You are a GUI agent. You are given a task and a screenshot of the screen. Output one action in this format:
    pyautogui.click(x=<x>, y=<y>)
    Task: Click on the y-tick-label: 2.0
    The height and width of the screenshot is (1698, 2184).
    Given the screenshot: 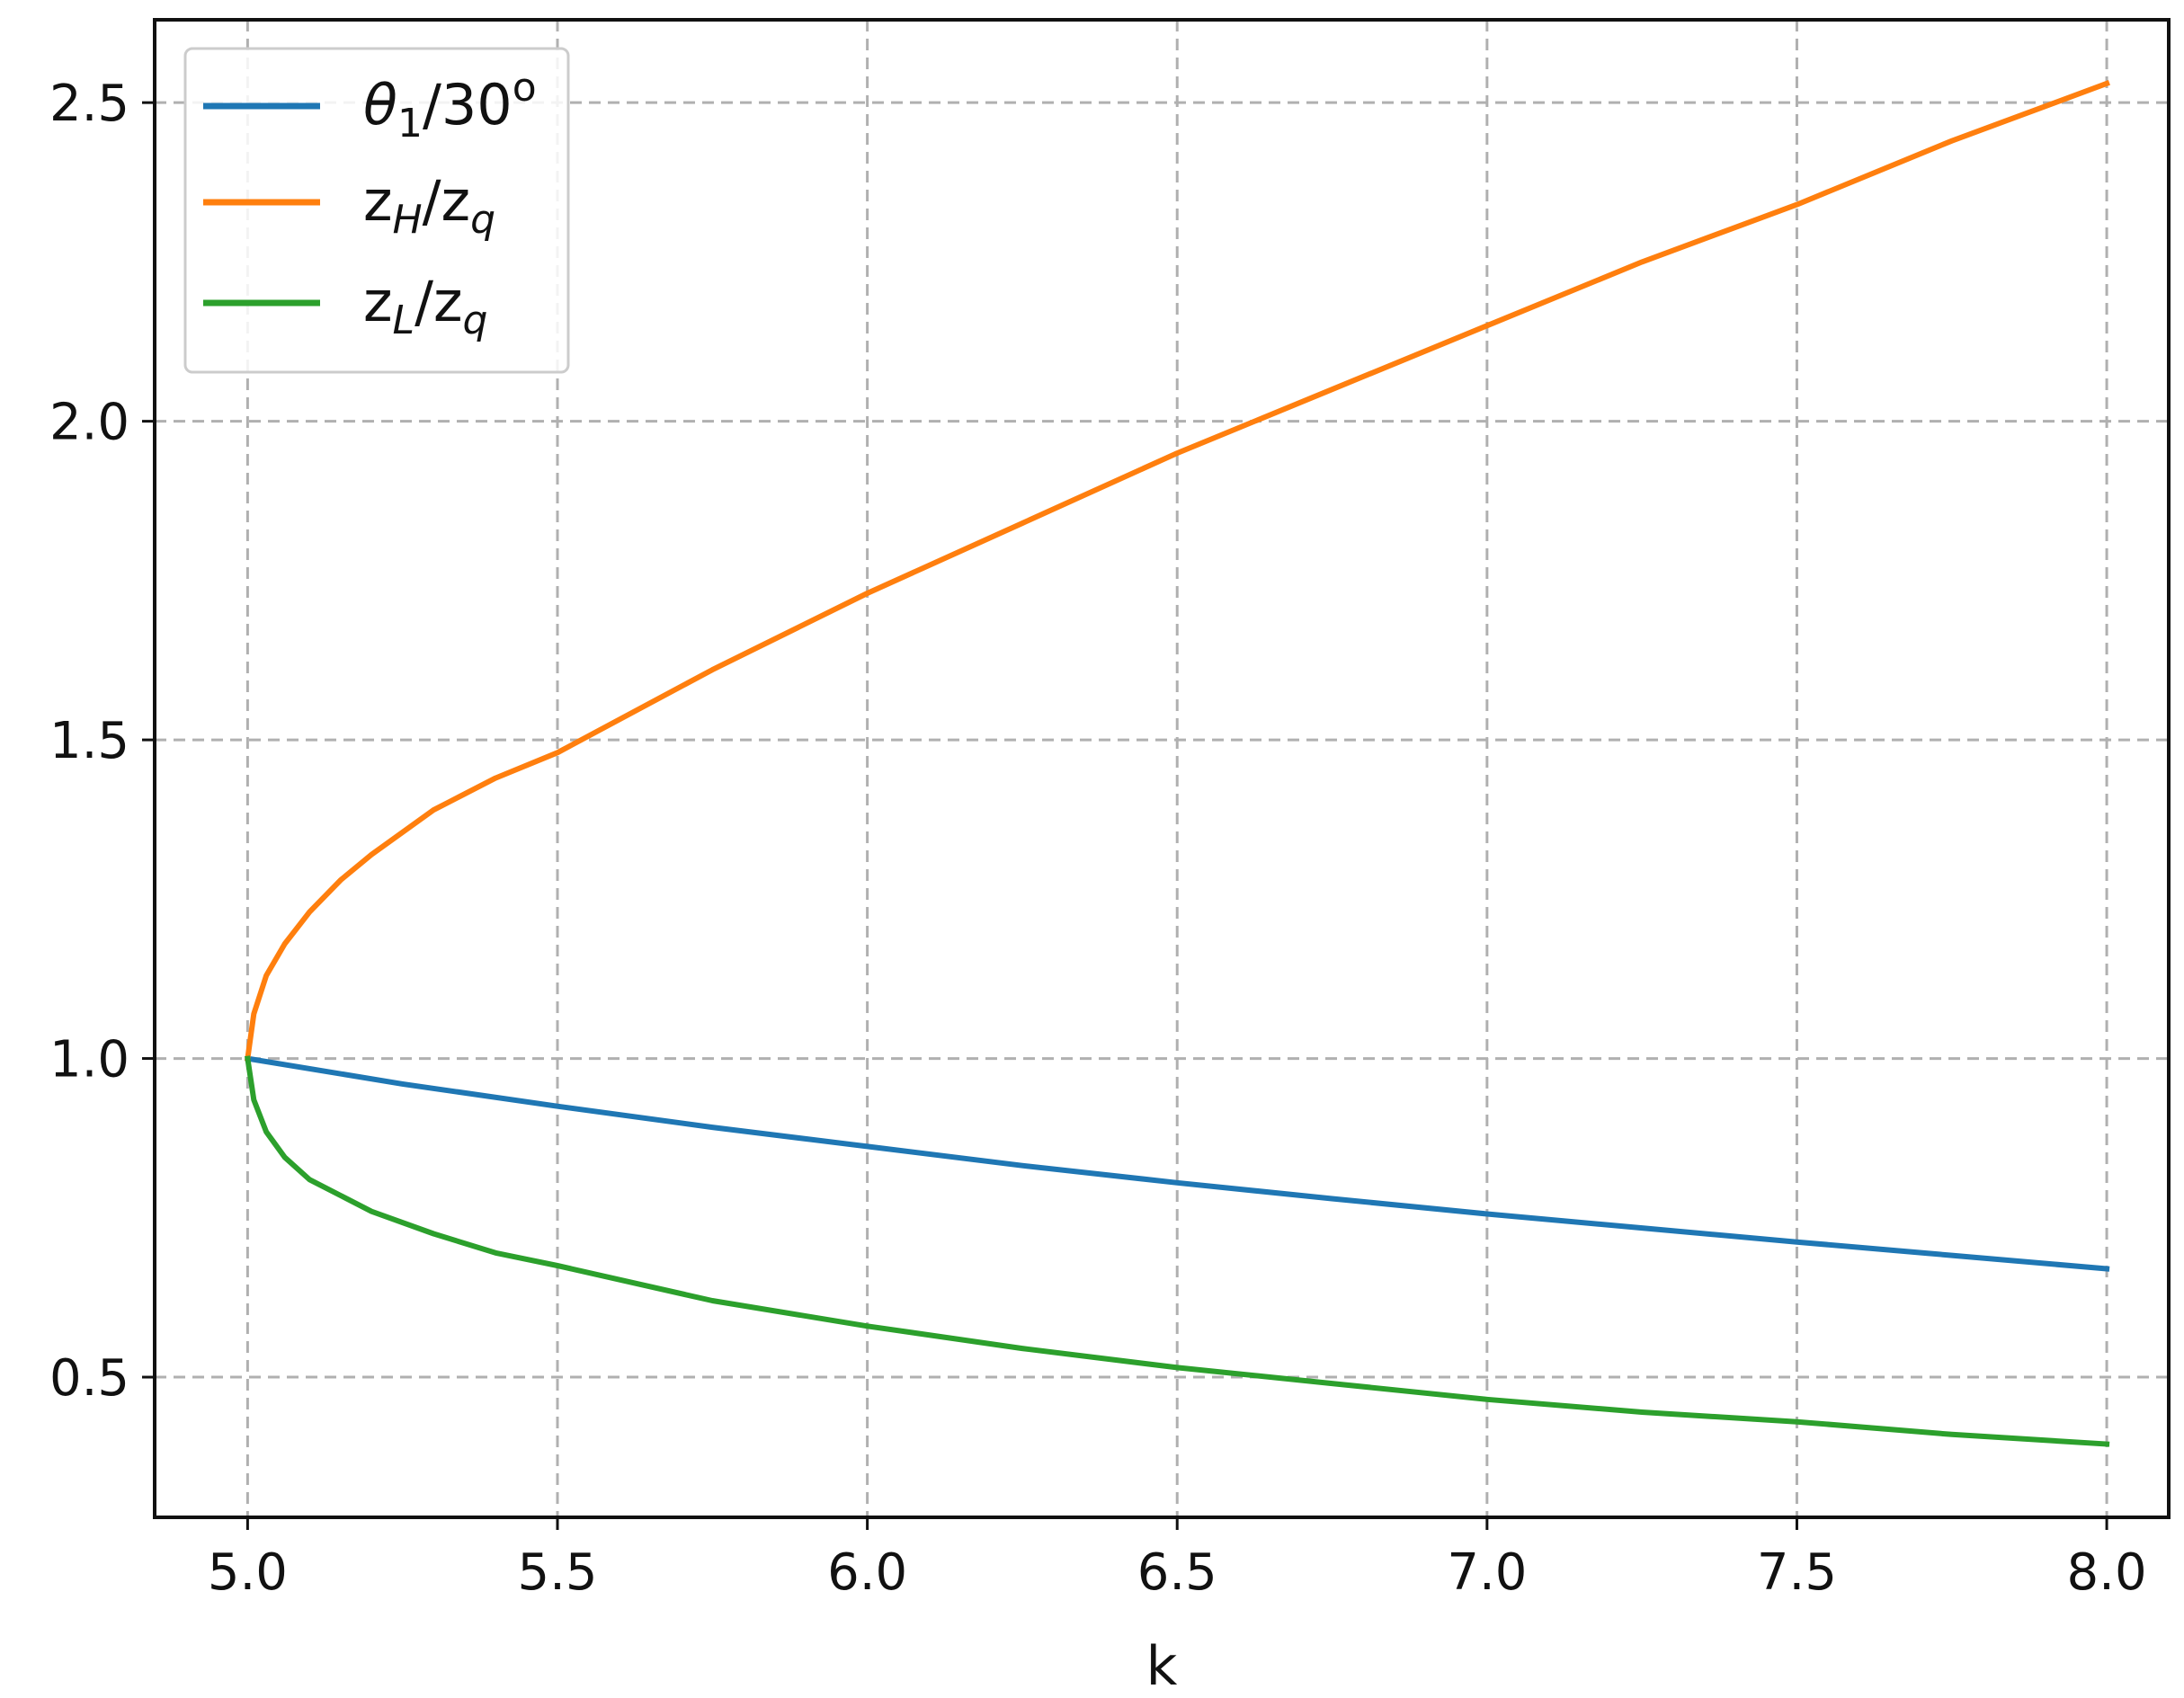 What is the action you would take?
    pyautogui.click(x=89, y=423)
    